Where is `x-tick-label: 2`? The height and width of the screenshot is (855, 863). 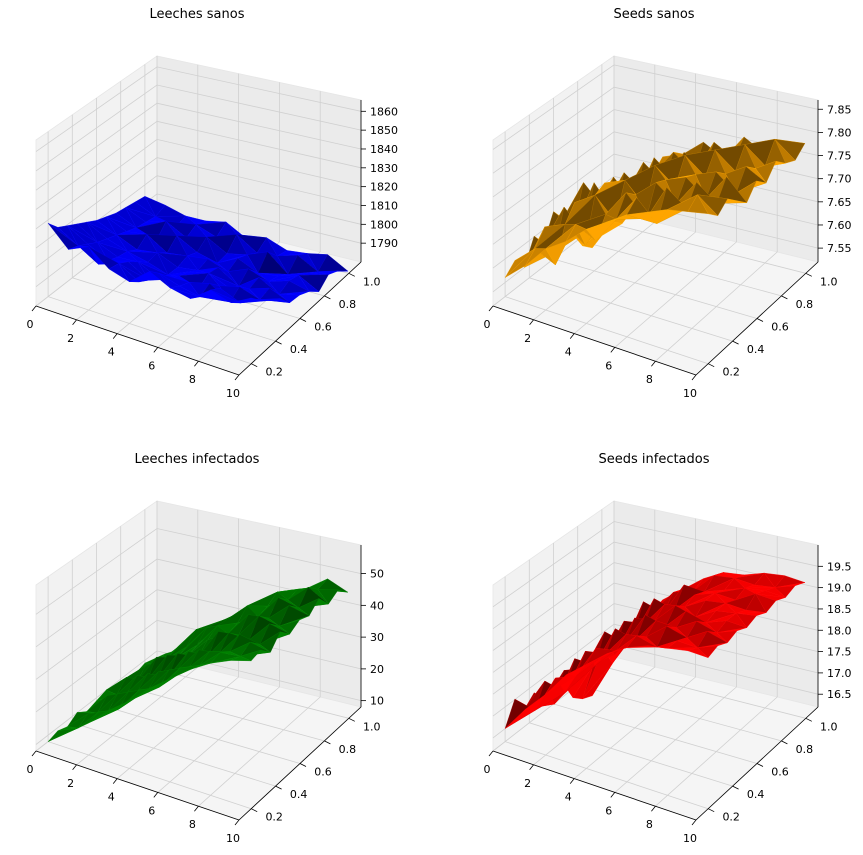
x-tick-label: 2 is located at coordinates (527, 783).